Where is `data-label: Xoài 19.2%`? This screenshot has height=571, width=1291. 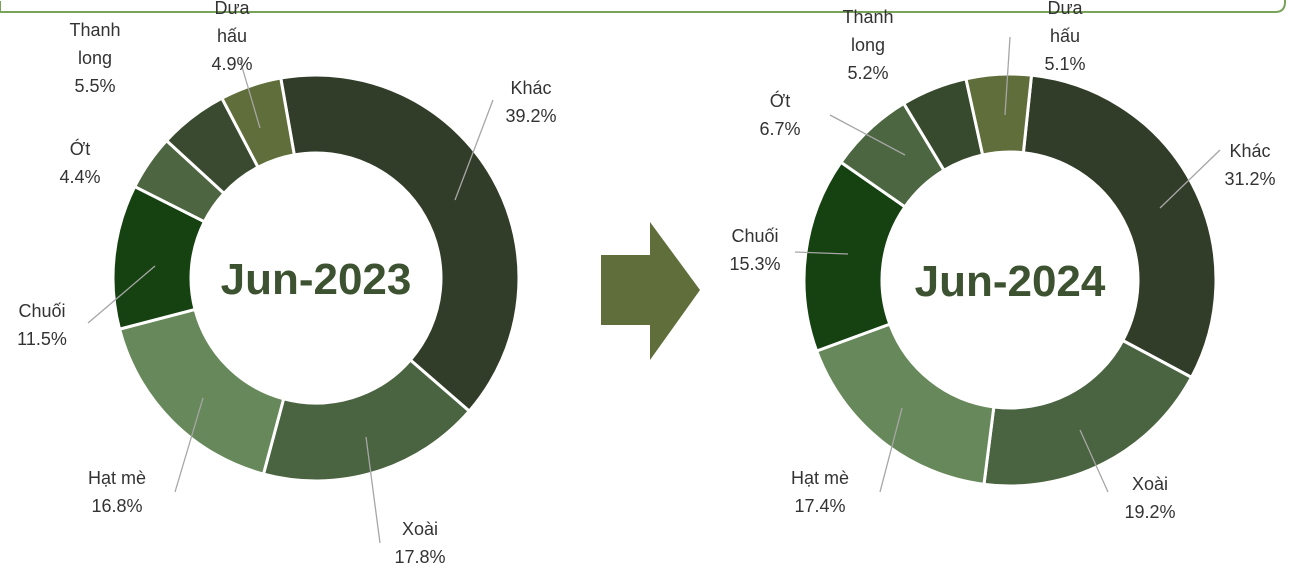
data-label: Xoài 19.2% is located at coordinates (1149, 498).